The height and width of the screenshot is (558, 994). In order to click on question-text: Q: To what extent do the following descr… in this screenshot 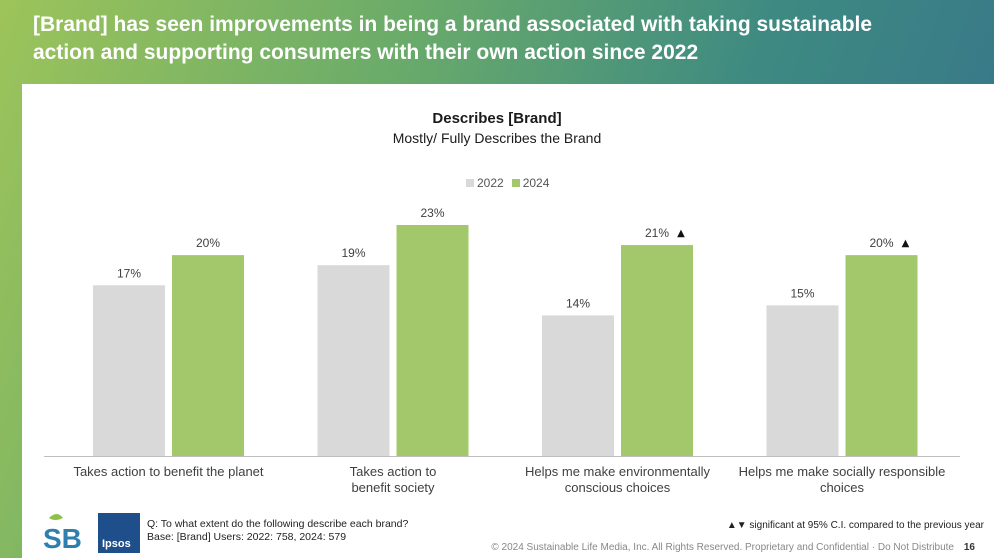, I will do `click(278, 524)`.